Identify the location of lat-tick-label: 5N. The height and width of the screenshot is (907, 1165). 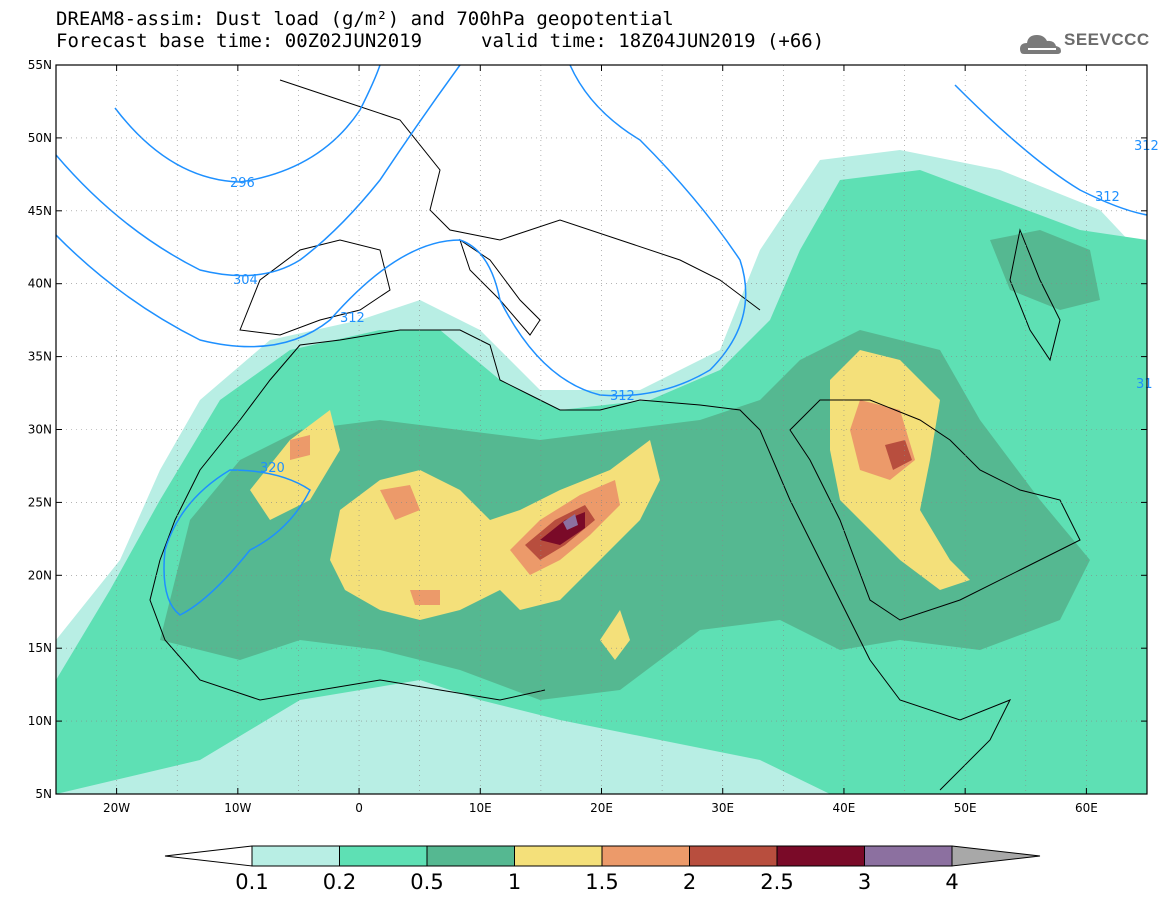
(43, 794).